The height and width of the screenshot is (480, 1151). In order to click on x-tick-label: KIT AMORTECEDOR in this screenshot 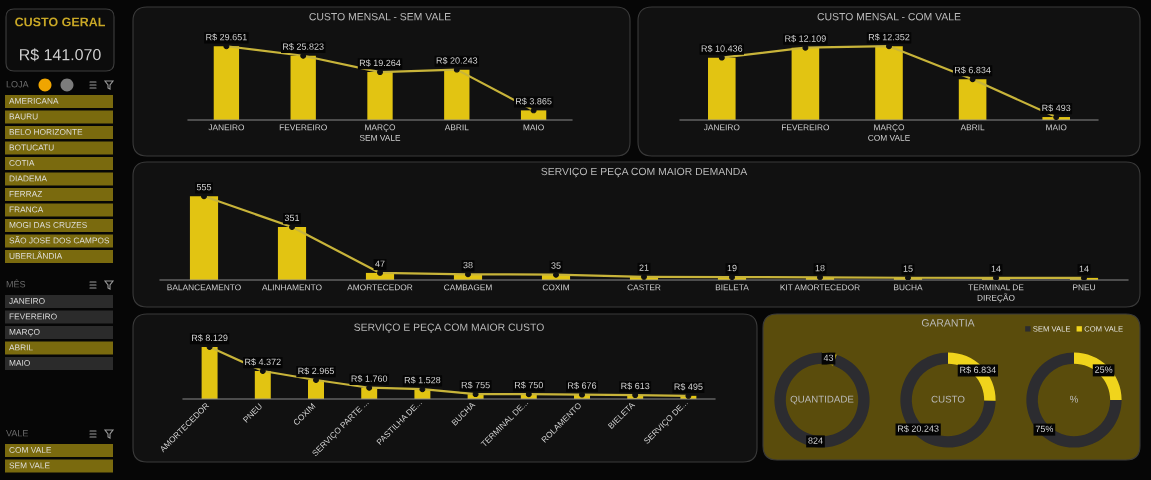, I will do `click(820, 287)`.